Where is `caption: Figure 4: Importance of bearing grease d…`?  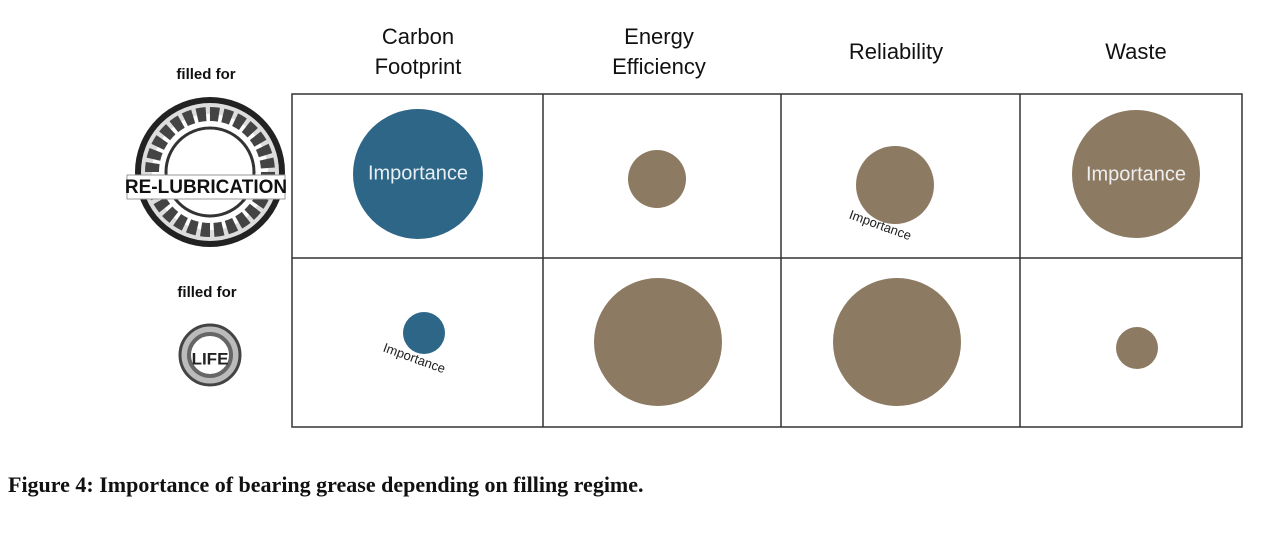
caption: Figure 4: Importance of bearing grease d… is located at coordinates (326, 484).